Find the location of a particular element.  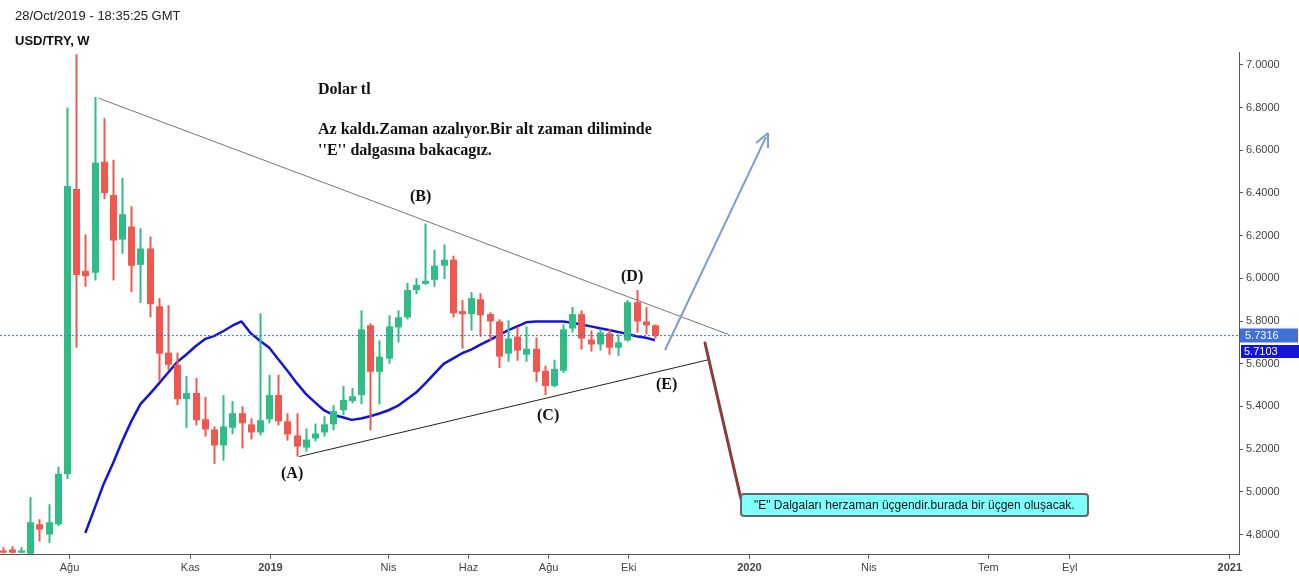

ref-line-label: 5.7316 is located at coordinates (1262, 334).